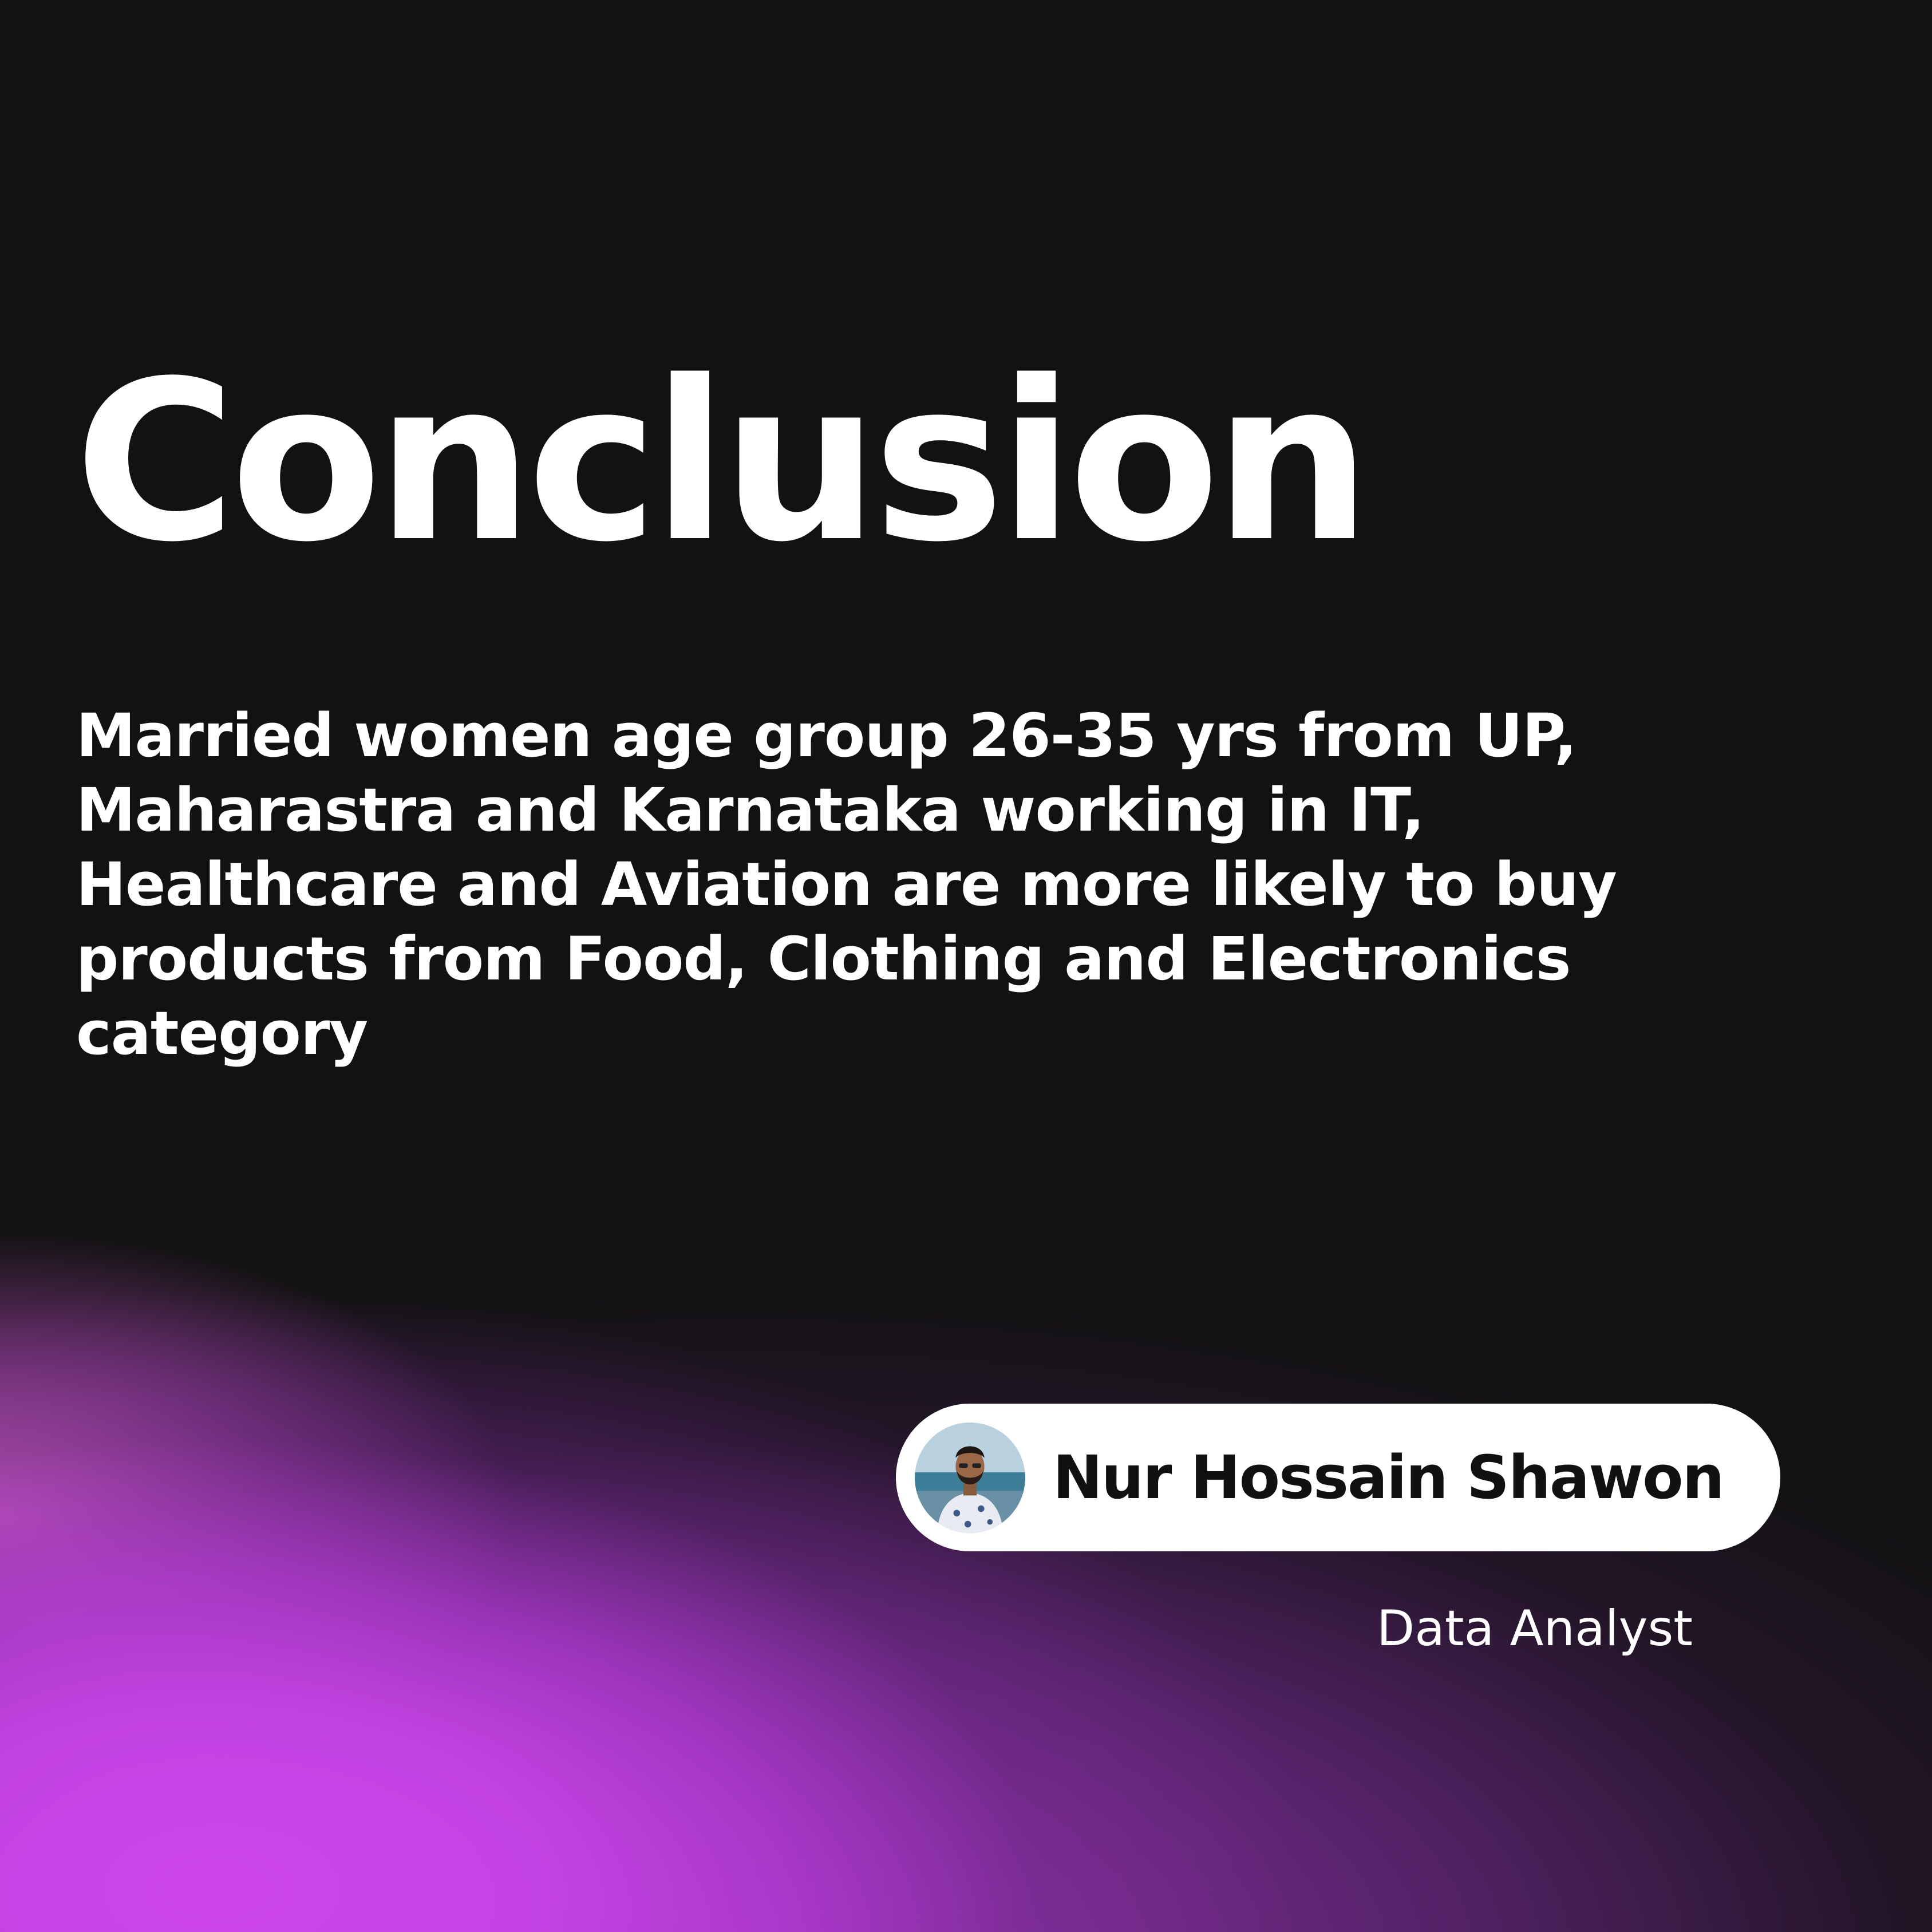 The height and width of the screenshot is (1932, 1932). What do you see at coordinates (722, 462) in the screenshot?
I see `page-title: Conclusion` at bounding box center [722, 462].